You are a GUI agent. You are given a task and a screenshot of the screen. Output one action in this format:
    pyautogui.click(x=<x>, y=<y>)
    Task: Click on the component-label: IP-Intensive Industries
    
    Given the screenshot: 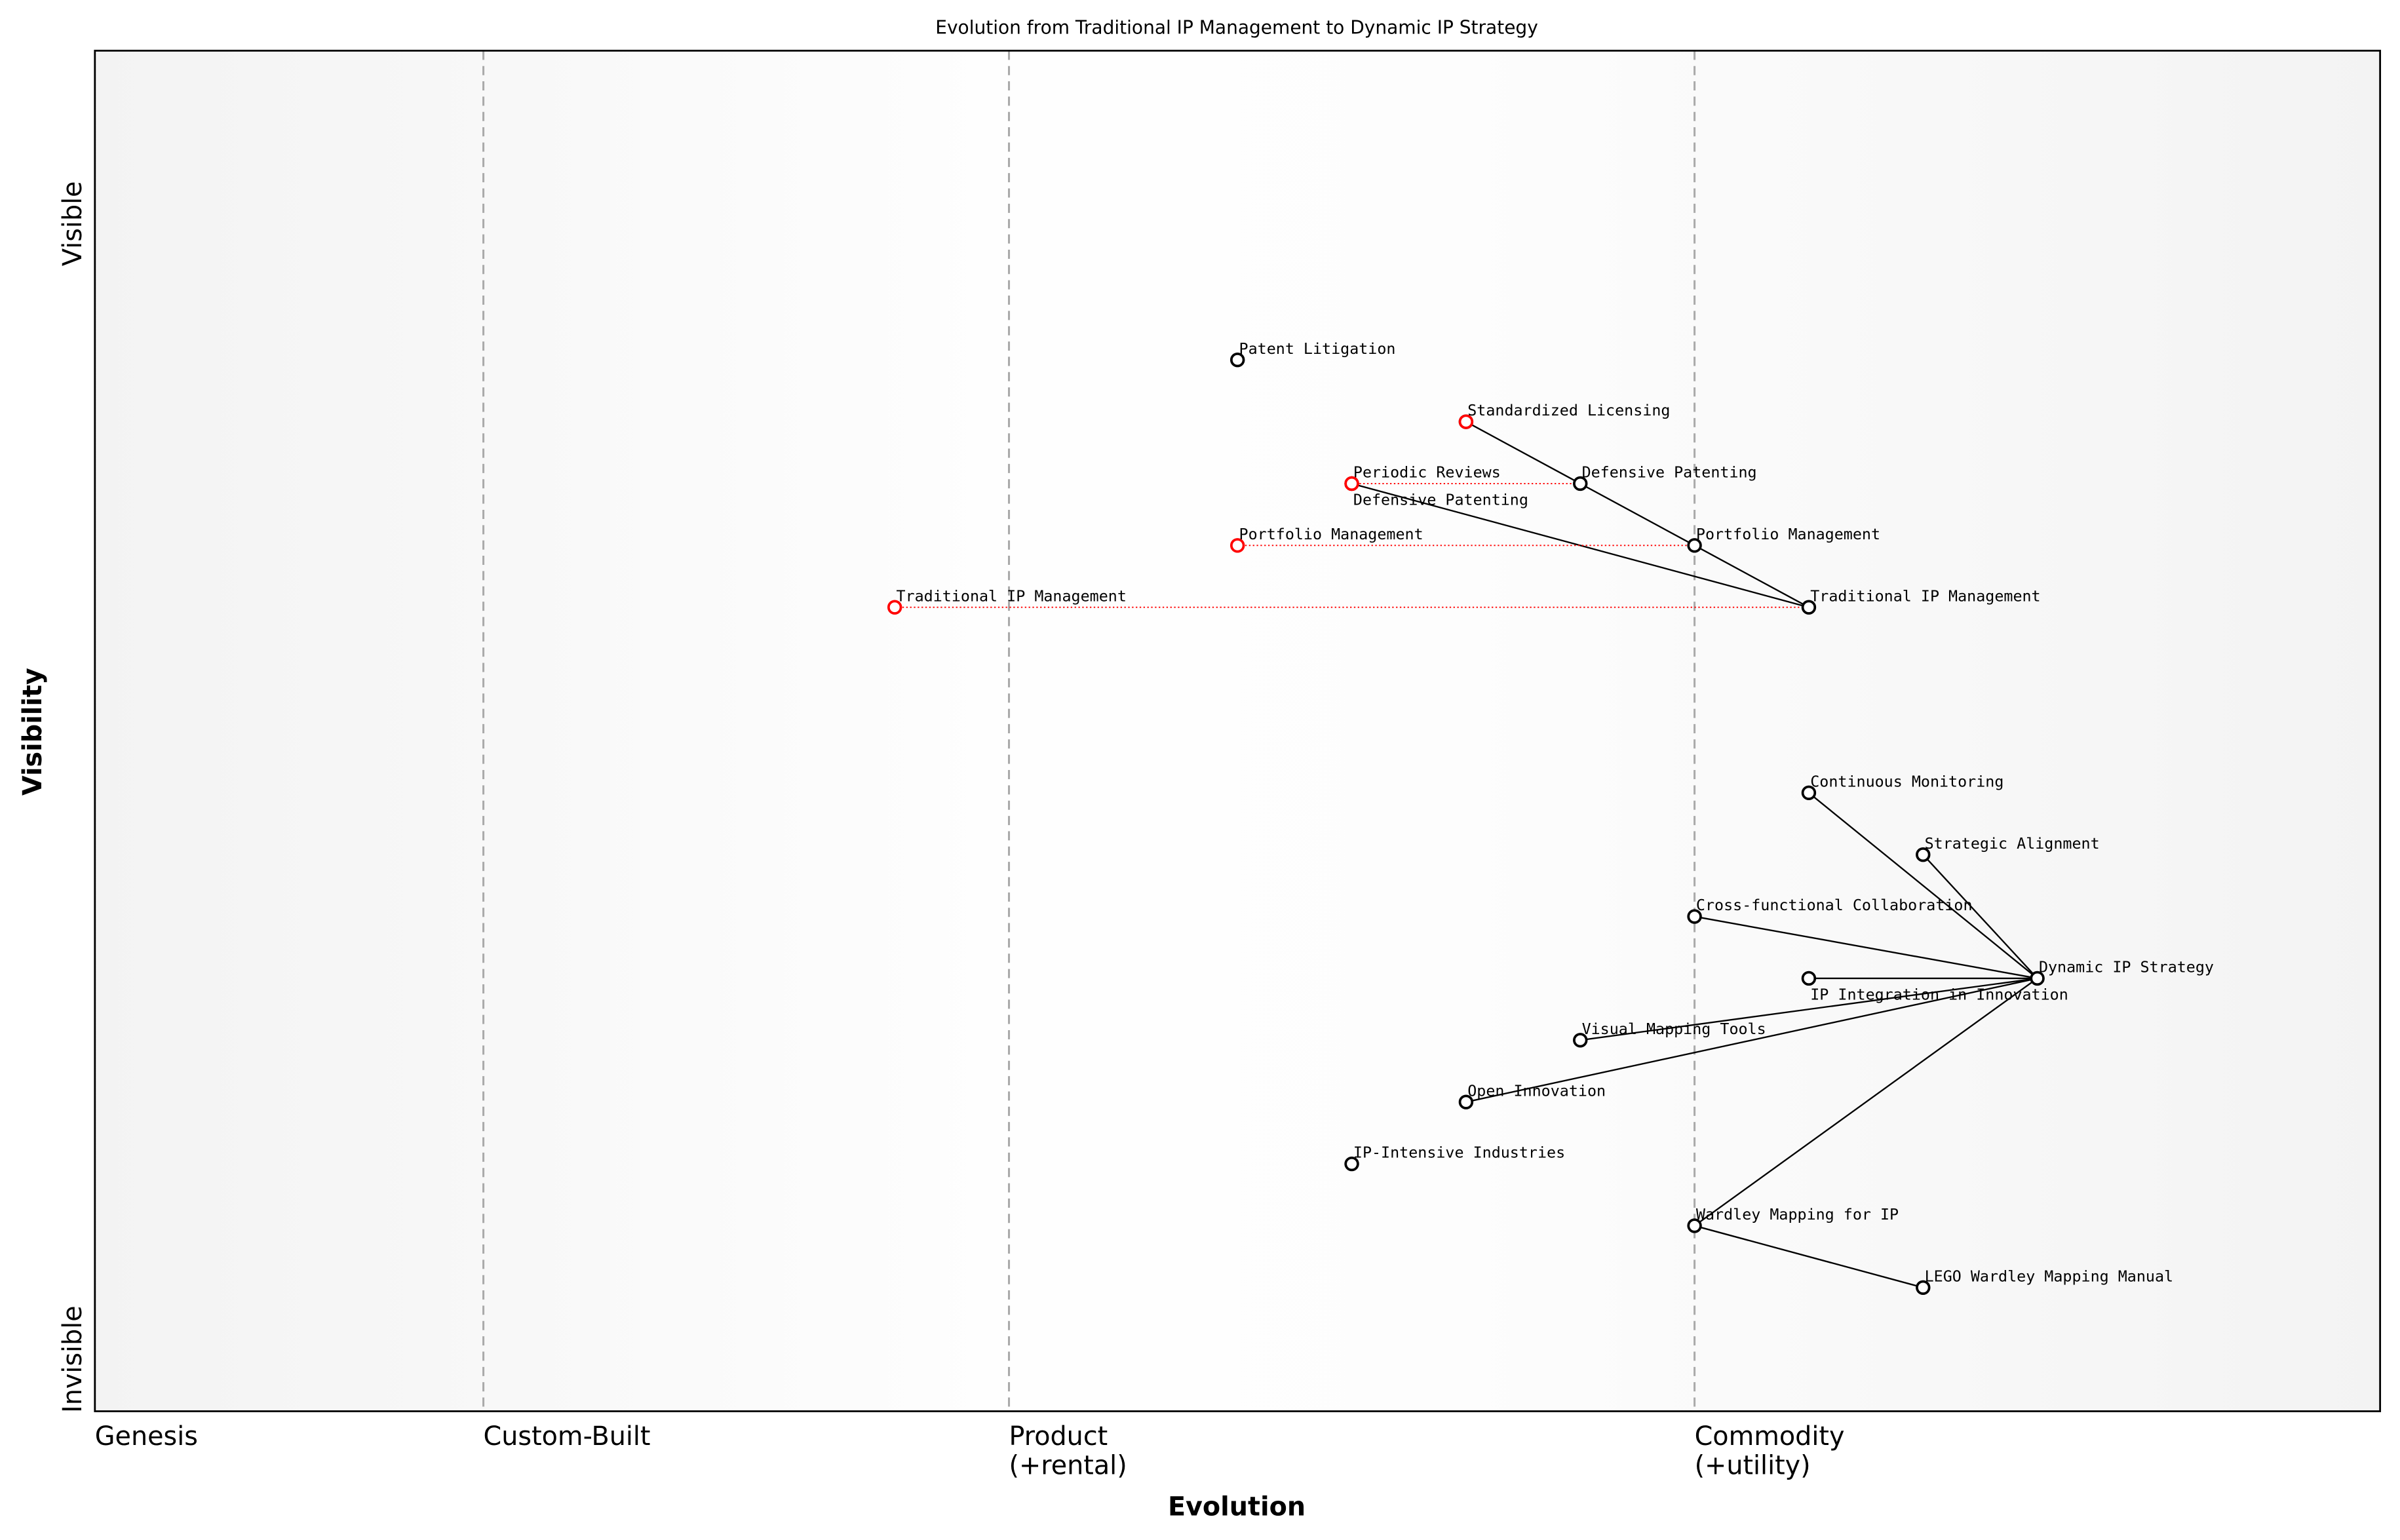 What is the action you would take?
    pyautogui.click(x=1459, y=1153)
    